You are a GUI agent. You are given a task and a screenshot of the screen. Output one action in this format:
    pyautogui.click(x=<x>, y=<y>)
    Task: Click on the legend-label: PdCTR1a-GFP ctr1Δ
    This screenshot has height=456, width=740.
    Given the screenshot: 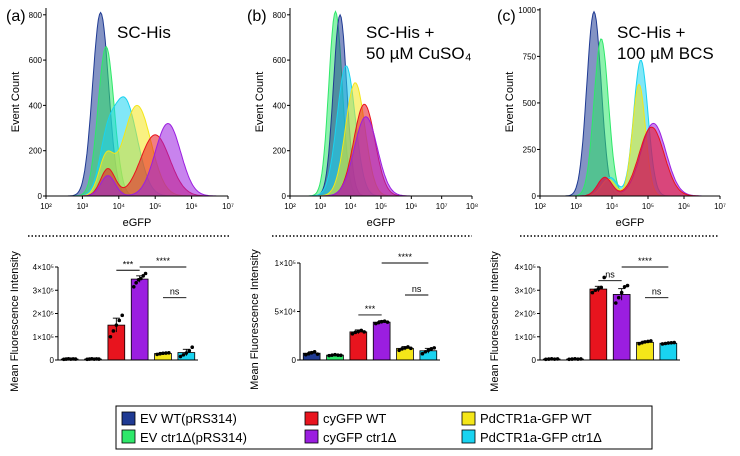 What is the action you would take?
    pyautogui.click(x=541, y=437)
    